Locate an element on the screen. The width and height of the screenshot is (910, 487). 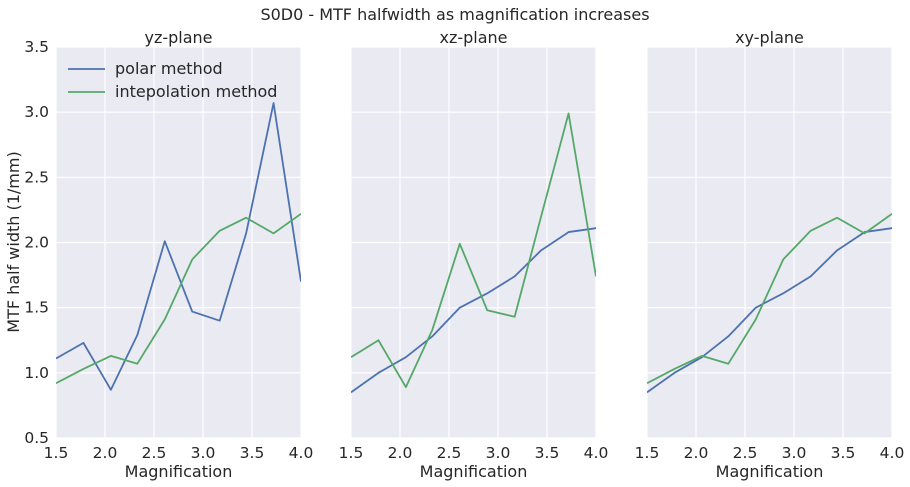
legend-label: polar method is located at coordinates (169, 68).